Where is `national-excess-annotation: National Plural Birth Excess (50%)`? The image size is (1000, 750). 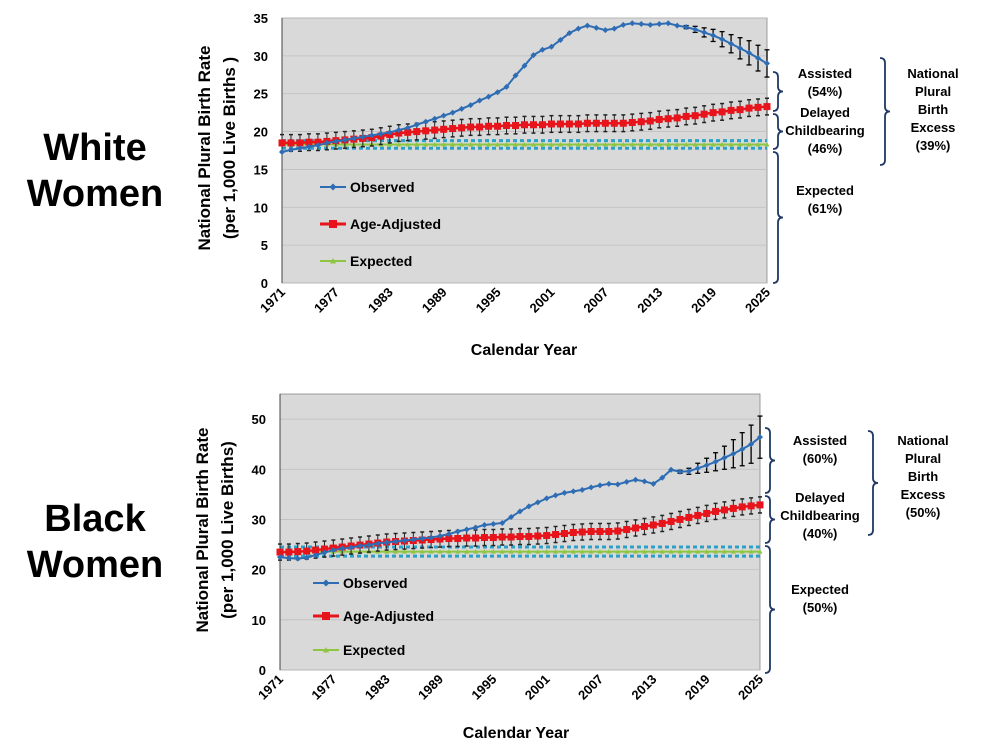
national-excess-annotation: National Plural Birth Excess (50%) is located at coordinates (923, 476).